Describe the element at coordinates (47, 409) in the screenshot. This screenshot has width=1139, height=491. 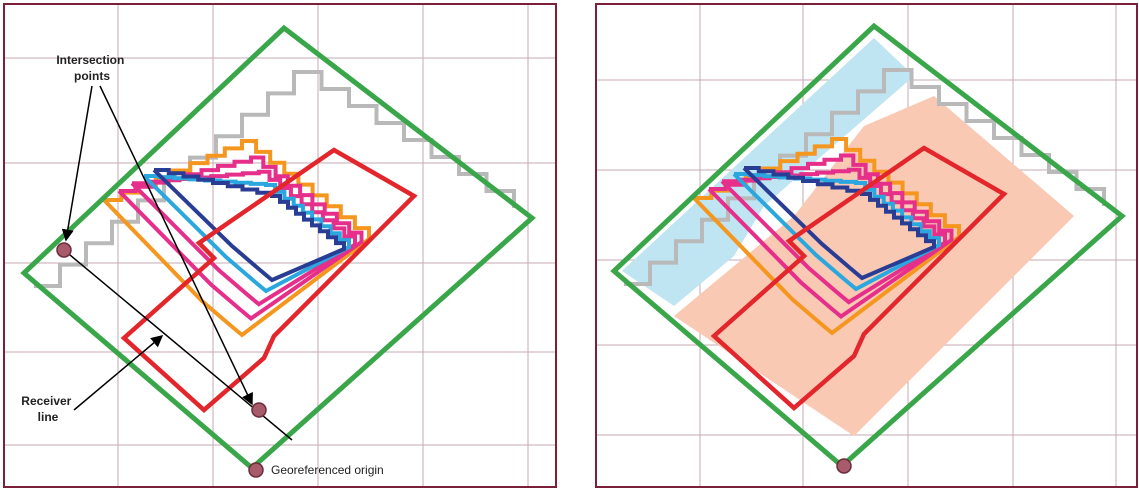
I see `receiver-line-label: Receiver line` at that location.